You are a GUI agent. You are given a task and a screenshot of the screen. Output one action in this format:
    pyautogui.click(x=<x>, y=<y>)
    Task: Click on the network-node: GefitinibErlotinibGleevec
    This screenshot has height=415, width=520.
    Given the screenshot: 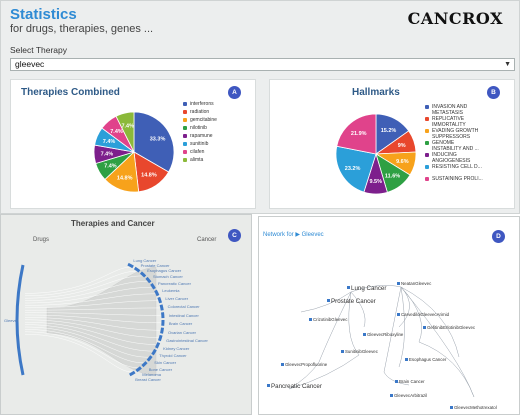 What is the action you would take?
    pyautogui.click(x=451, y=327)
    